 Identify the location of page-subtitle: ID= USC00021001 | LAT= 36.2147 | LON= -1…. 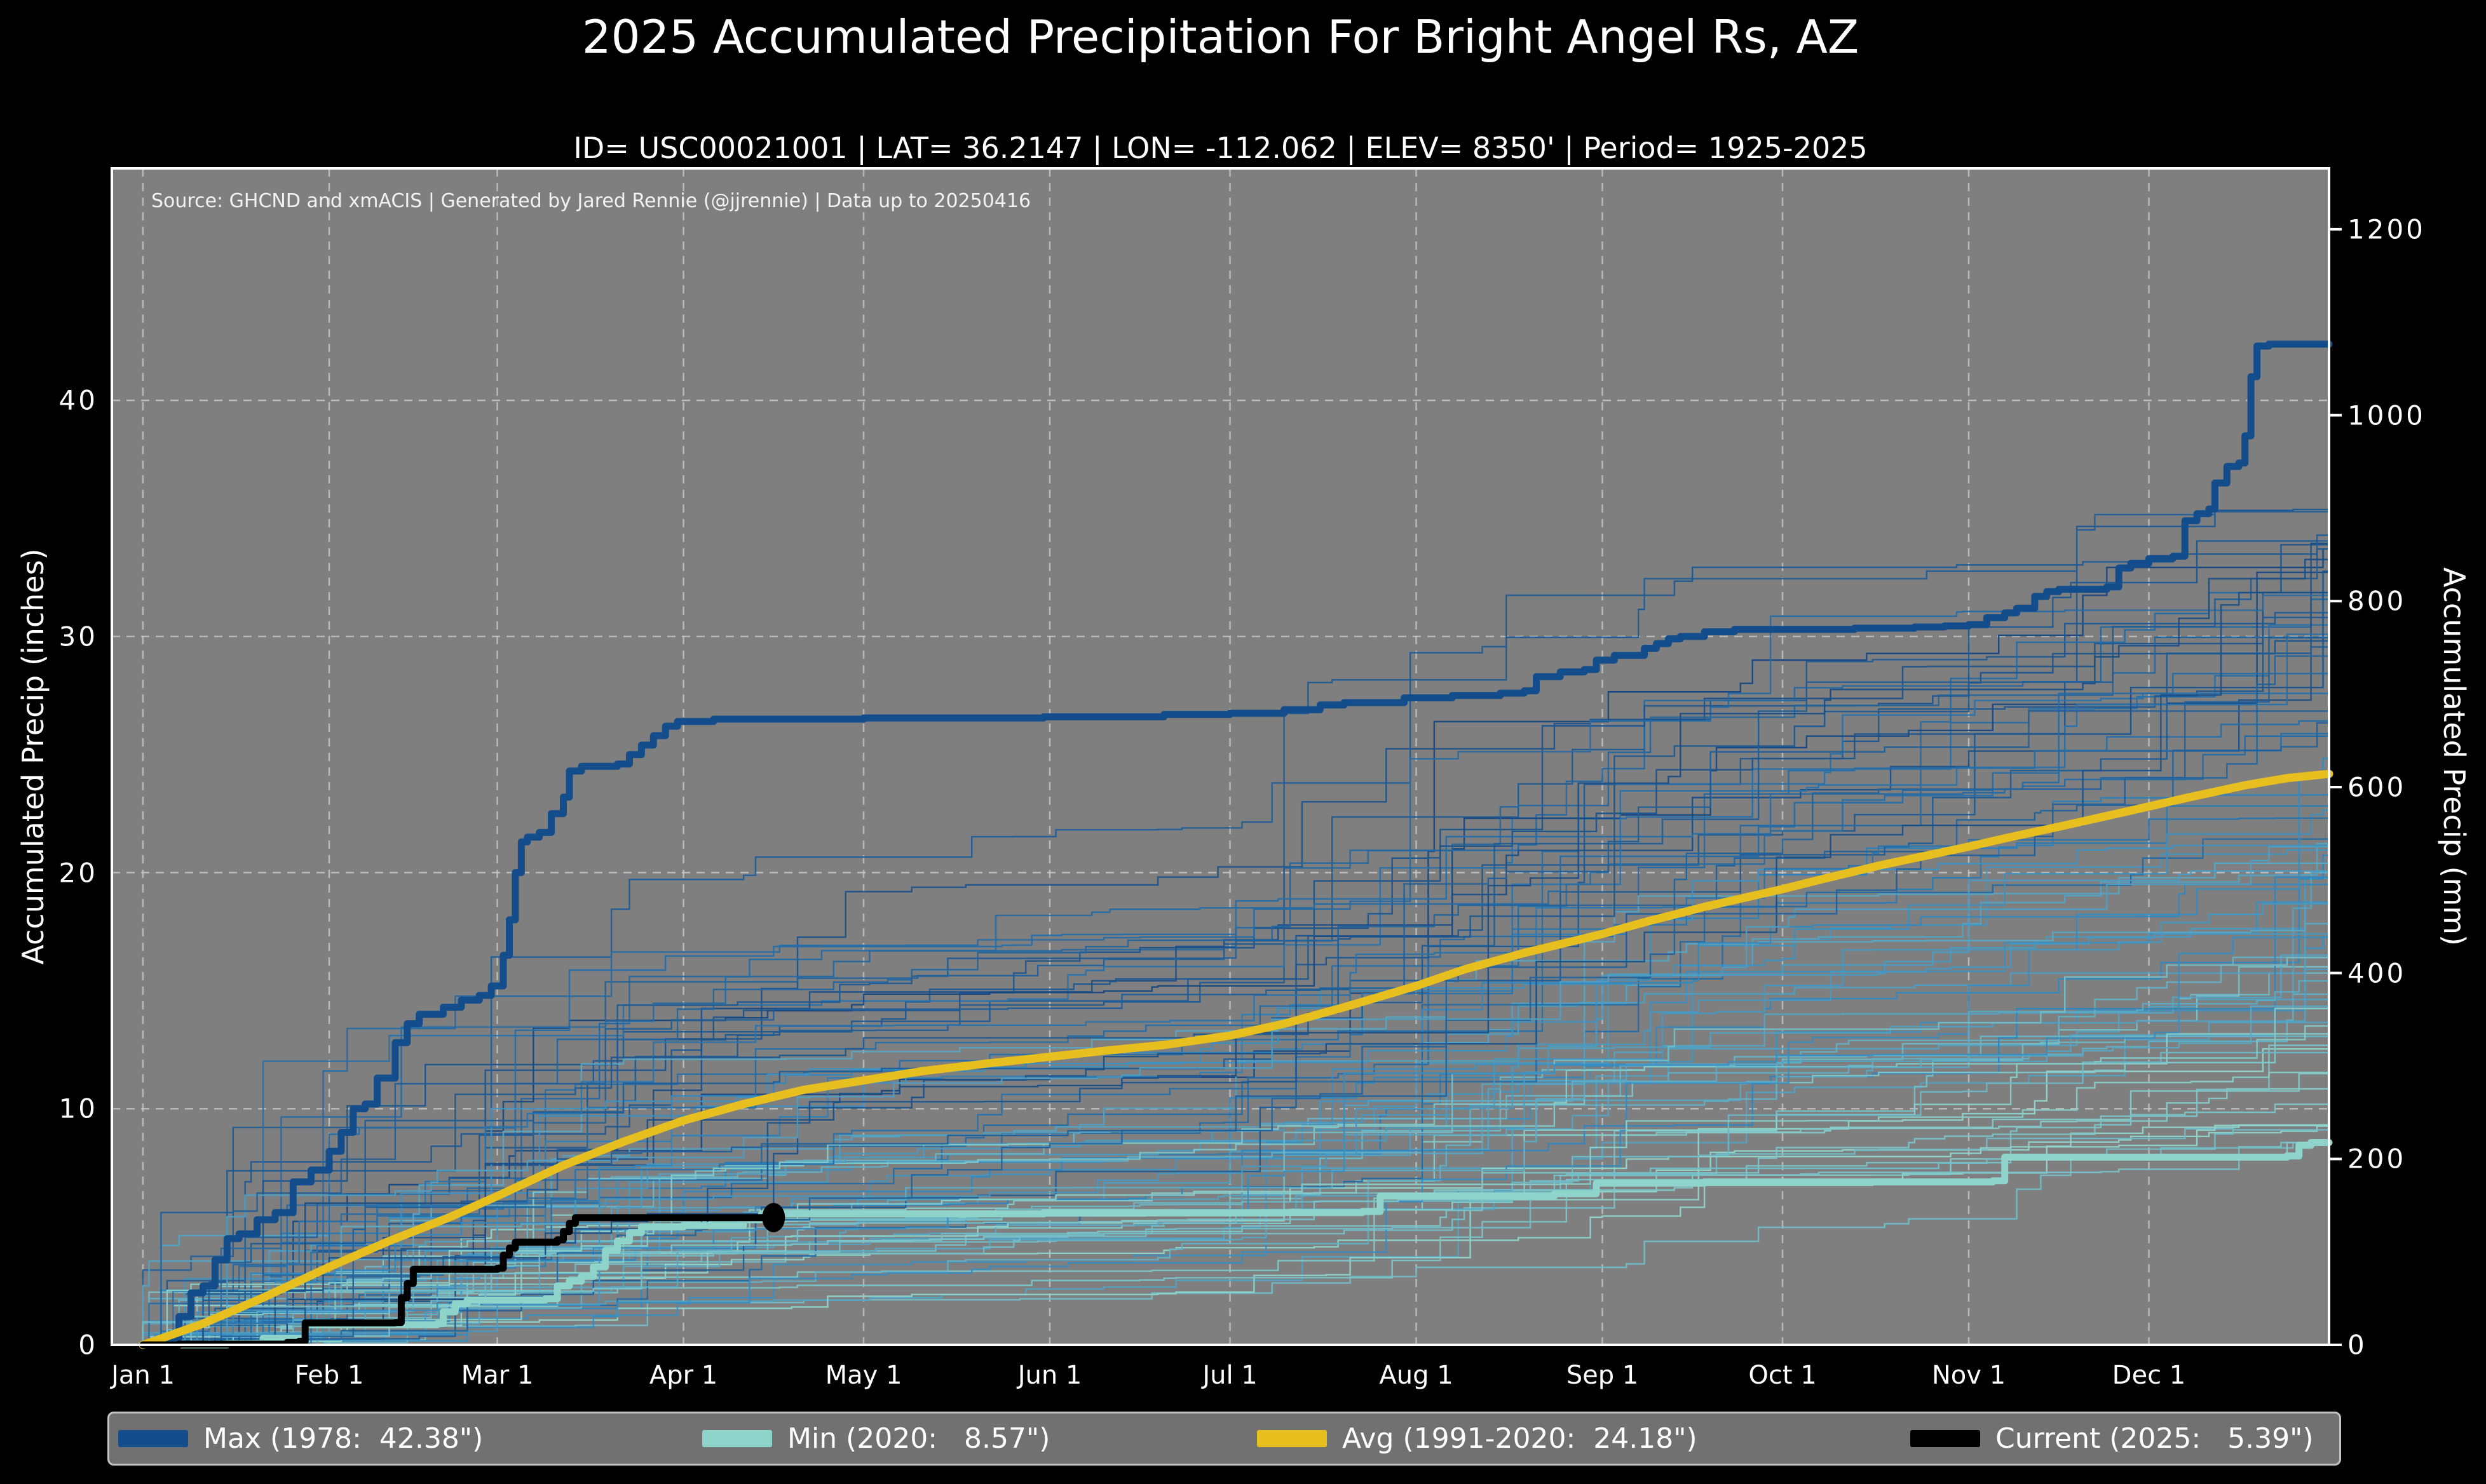
(1220, 148).